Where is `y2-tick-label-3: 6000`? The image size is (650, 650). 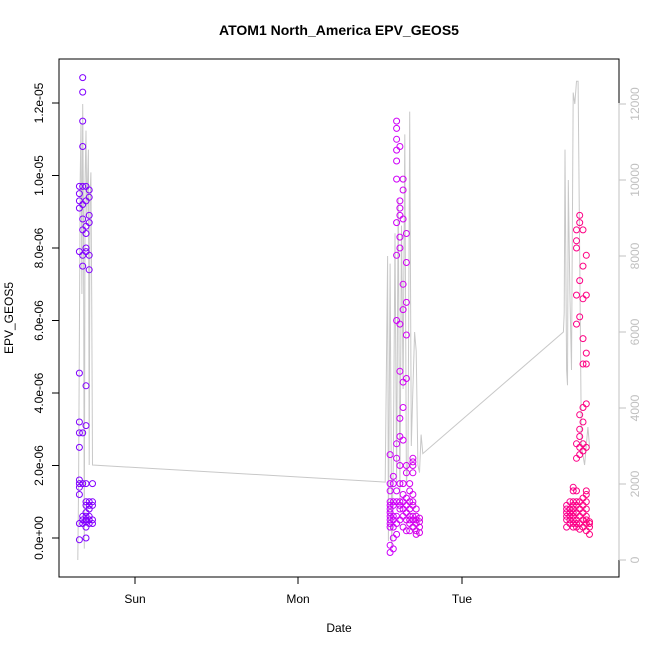
y2-tick-label-3: 6000 is located at coordinates (635, 331).